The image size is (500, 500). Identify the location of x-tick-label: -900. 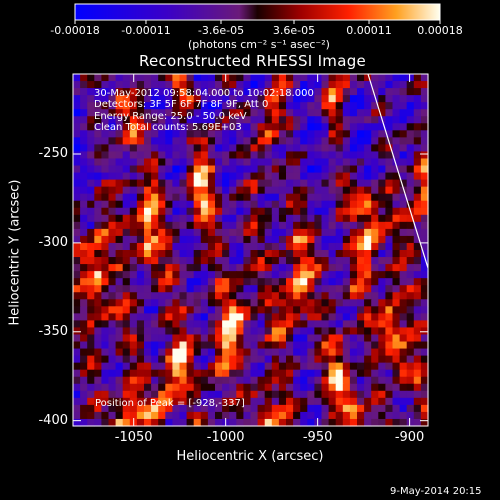
(409, 437).